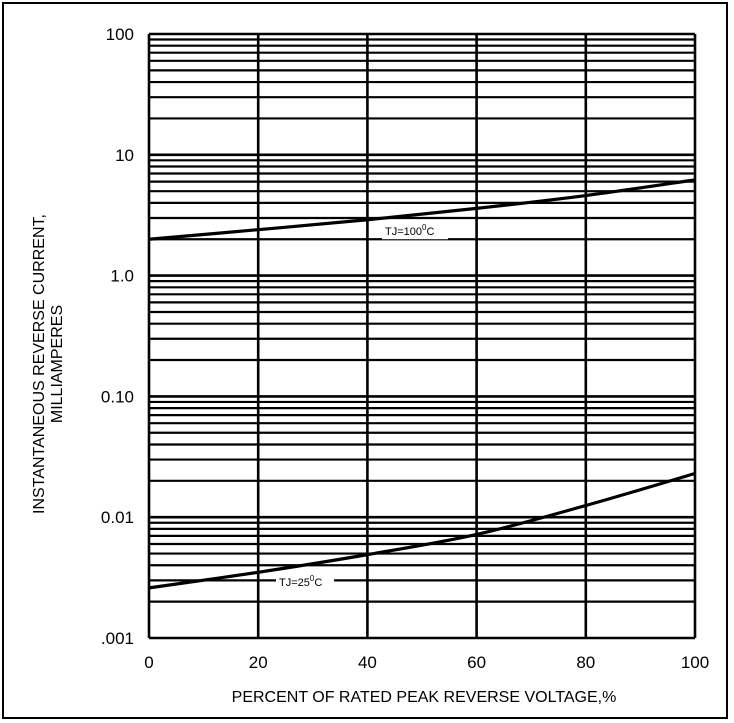 Image resolution: width=734 pixels, height=723 pixels. What do you see at coordinates (122, 276) in the screenshot?
I see `y-tick-label: 1.0` at bounding box center [122, 276].